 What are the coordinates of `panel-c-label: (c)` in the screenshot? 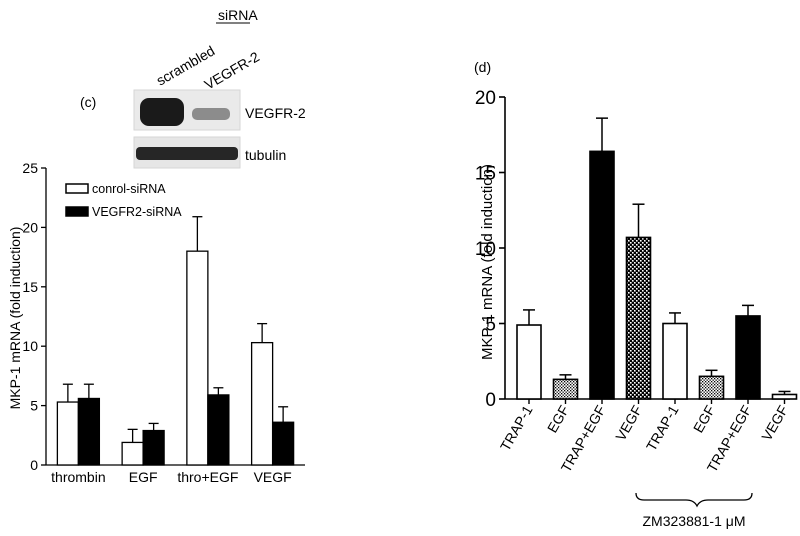 It's located at (88, 102).